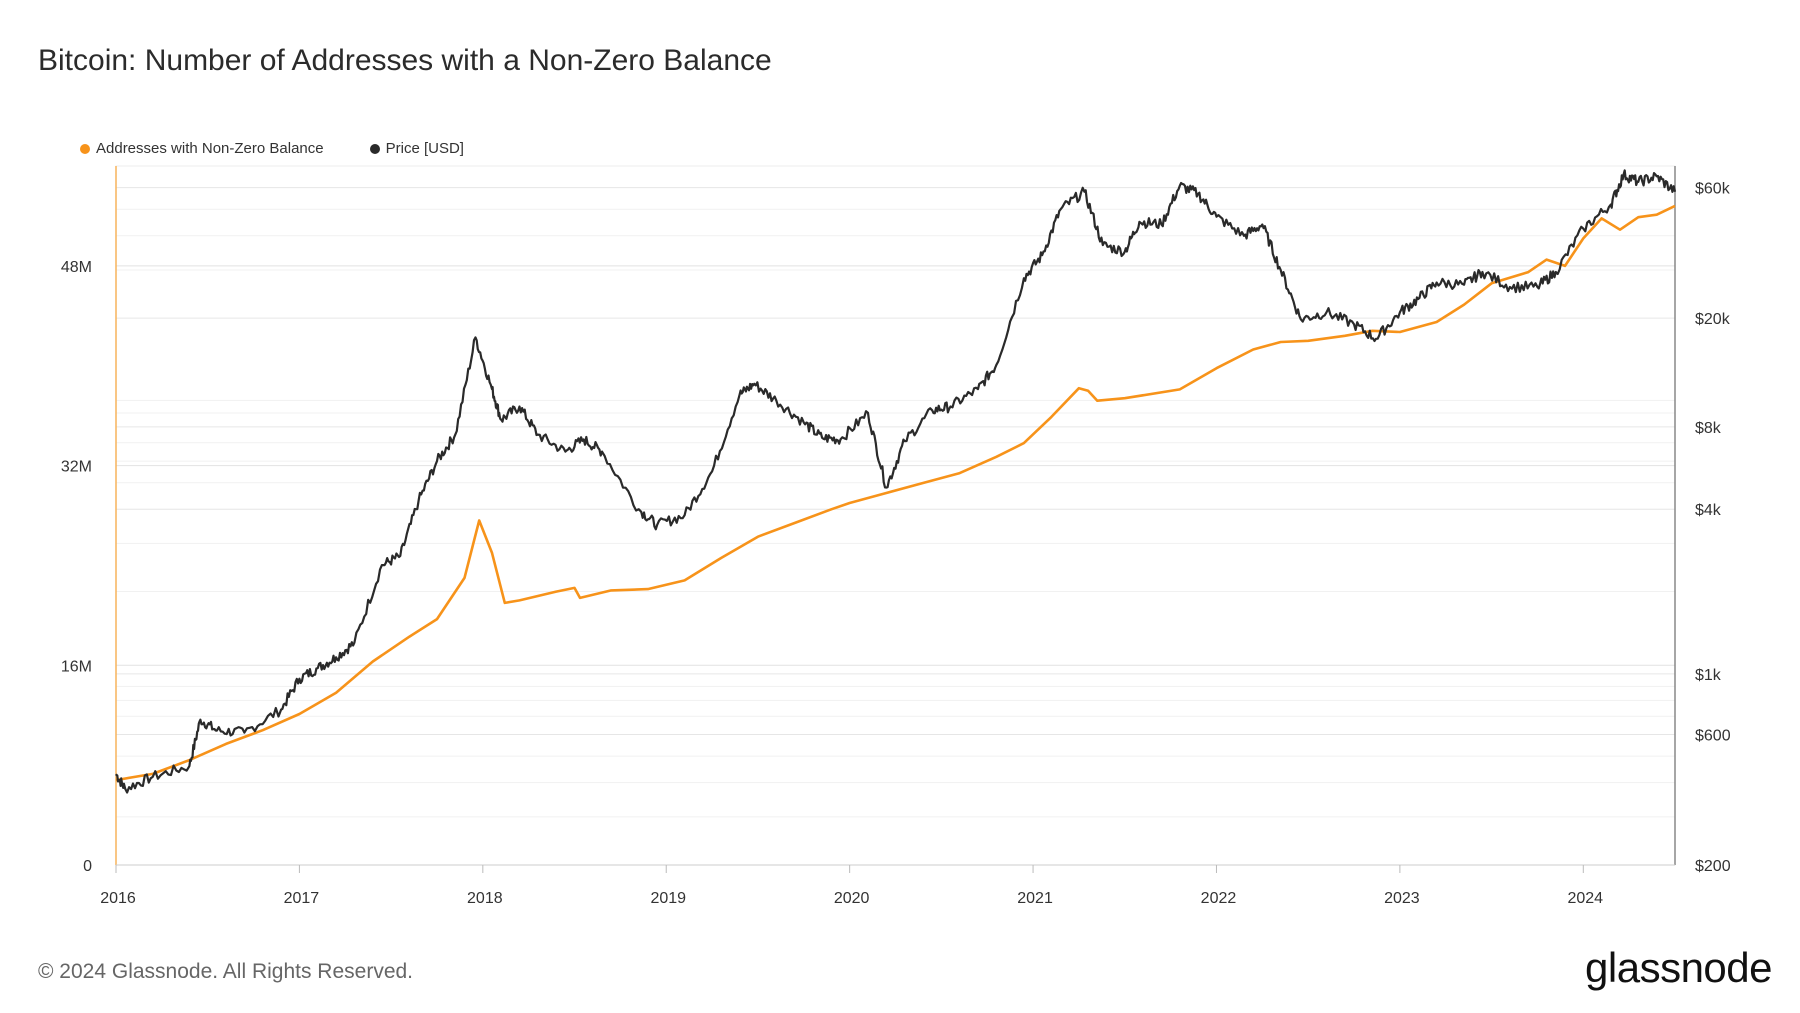  I want to click on legend-item-addresses: Addresses with Non-Zero Balance, so click(202, 148).